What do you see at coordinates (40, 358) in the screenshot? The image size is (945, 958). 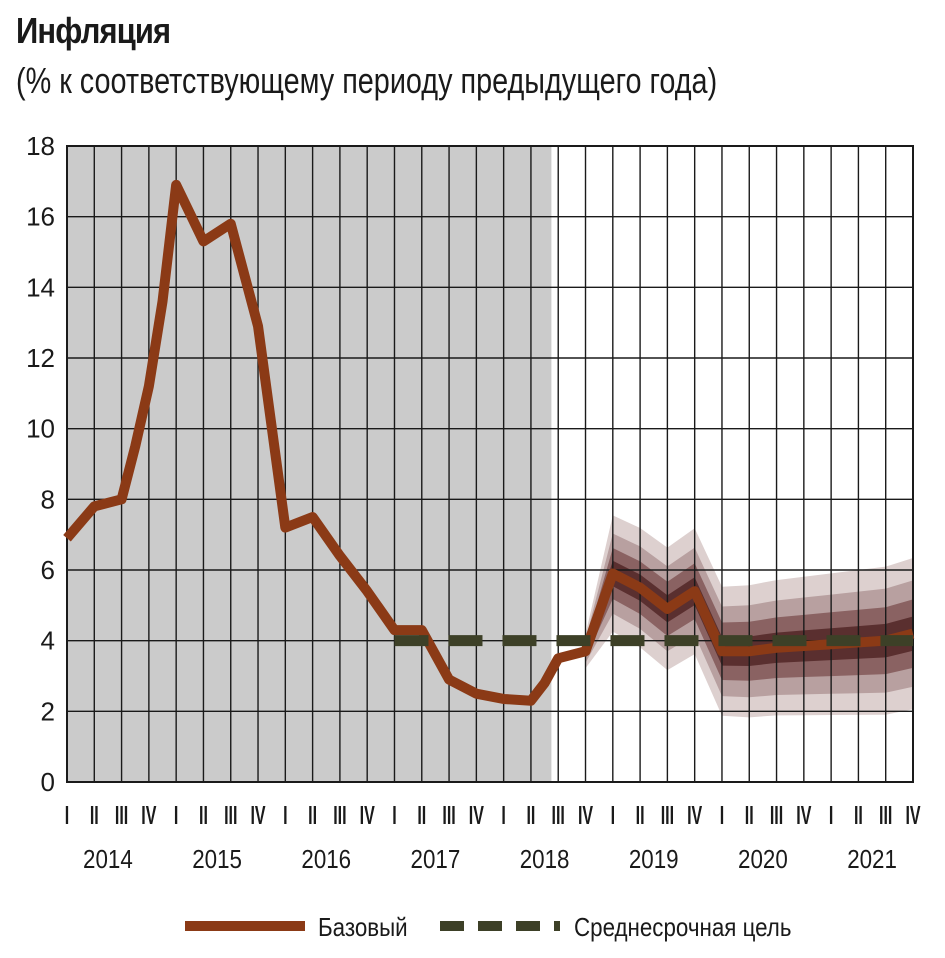 I see `y-tick-label: 12` at bounding box center [40, 358].